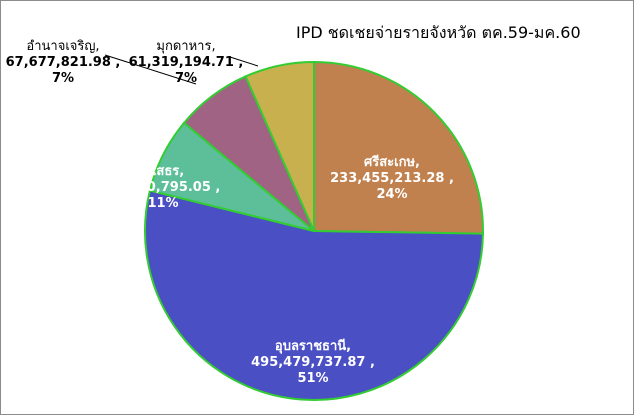 This screenshot has width=634, height=415. I want to click on slice-label-value: 67,677,821.98 ,, so click(63, 62).